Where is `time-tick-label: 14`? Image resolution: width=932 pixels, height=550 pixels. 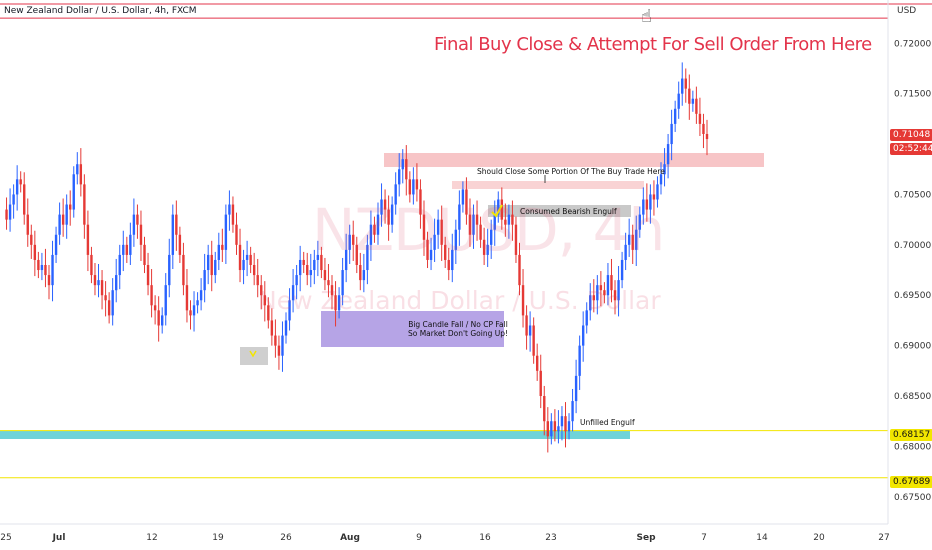 time-tick-label: 14 is located at coordinates (762, 538).